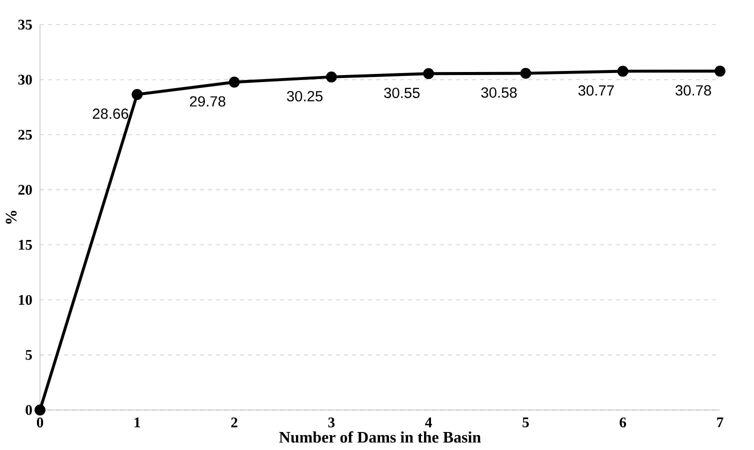 The image size is (754, 450). I want to click on data-label: 29.78, so click(208, 101).